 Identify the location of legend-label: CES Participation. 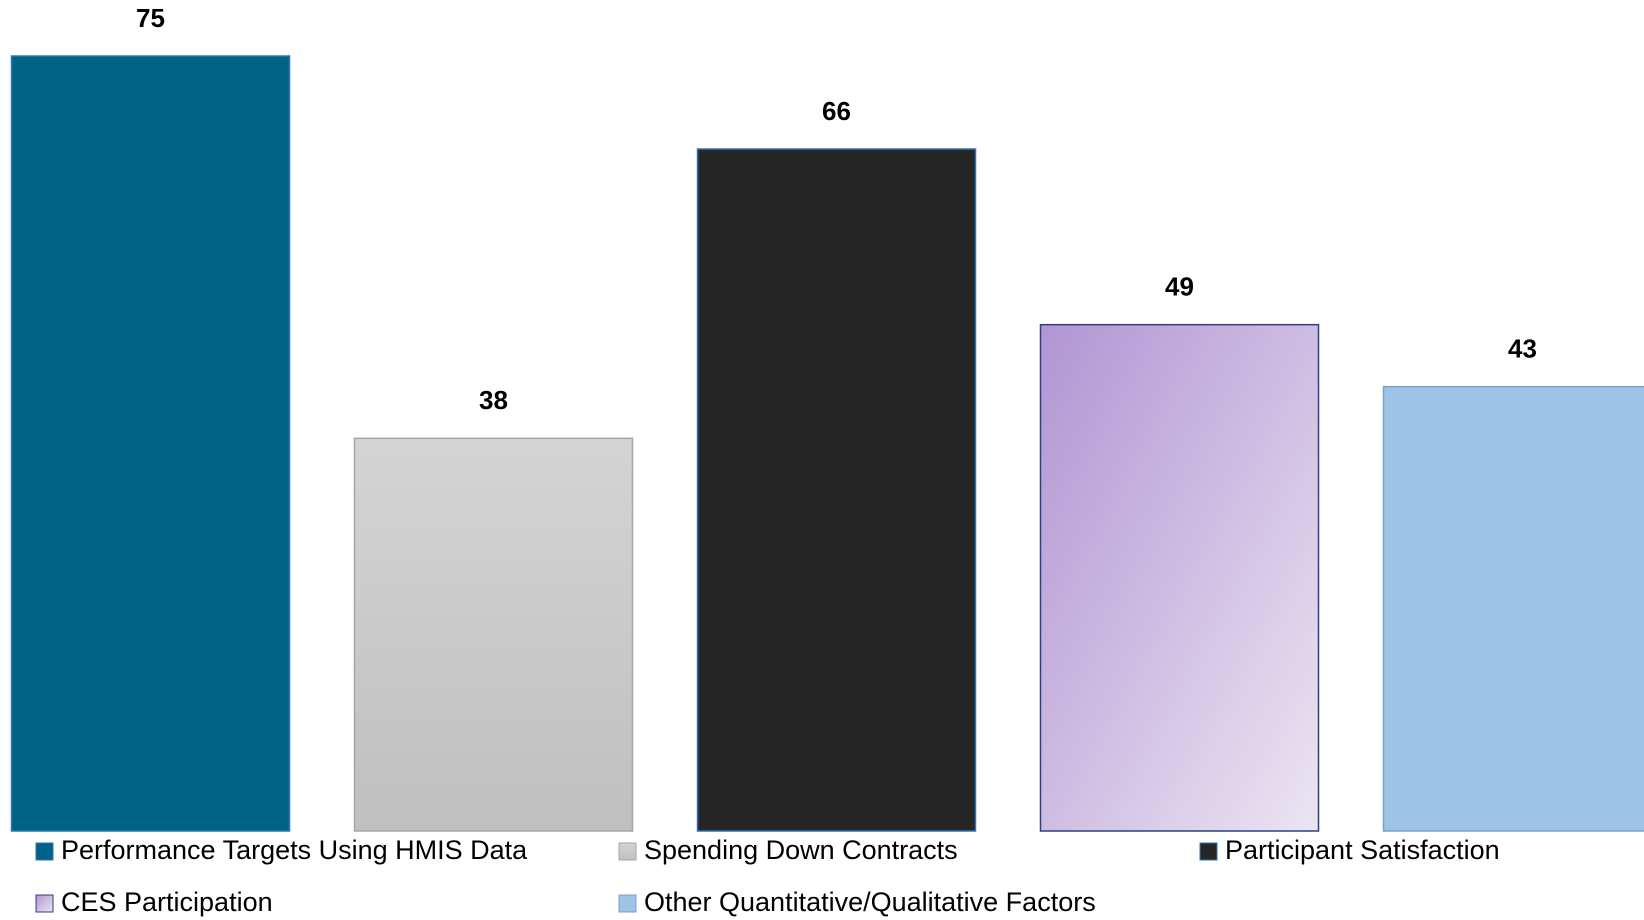
(167, 902).